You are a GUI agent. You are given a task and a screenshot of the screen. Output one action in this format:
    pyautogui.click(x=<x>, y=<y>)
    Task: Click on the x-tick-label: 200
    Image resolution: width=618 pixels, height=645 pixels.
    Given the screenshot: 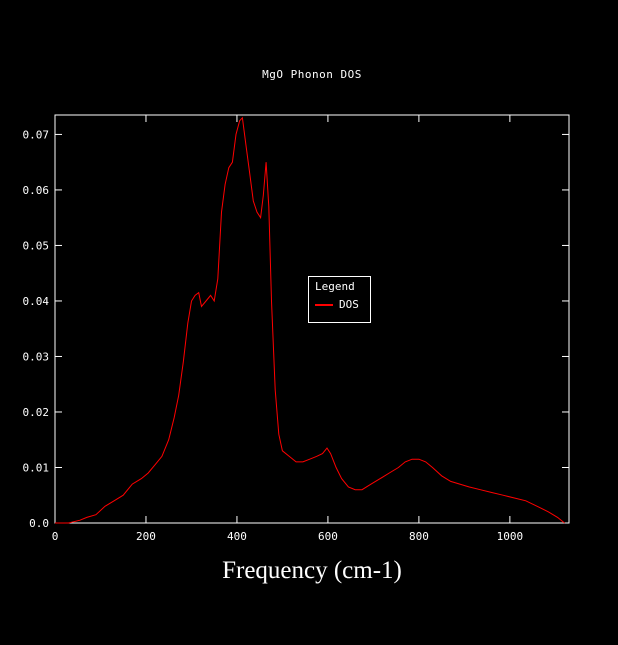 What is the action you would take?
    pyautogui.click(x=146, y=536)
    